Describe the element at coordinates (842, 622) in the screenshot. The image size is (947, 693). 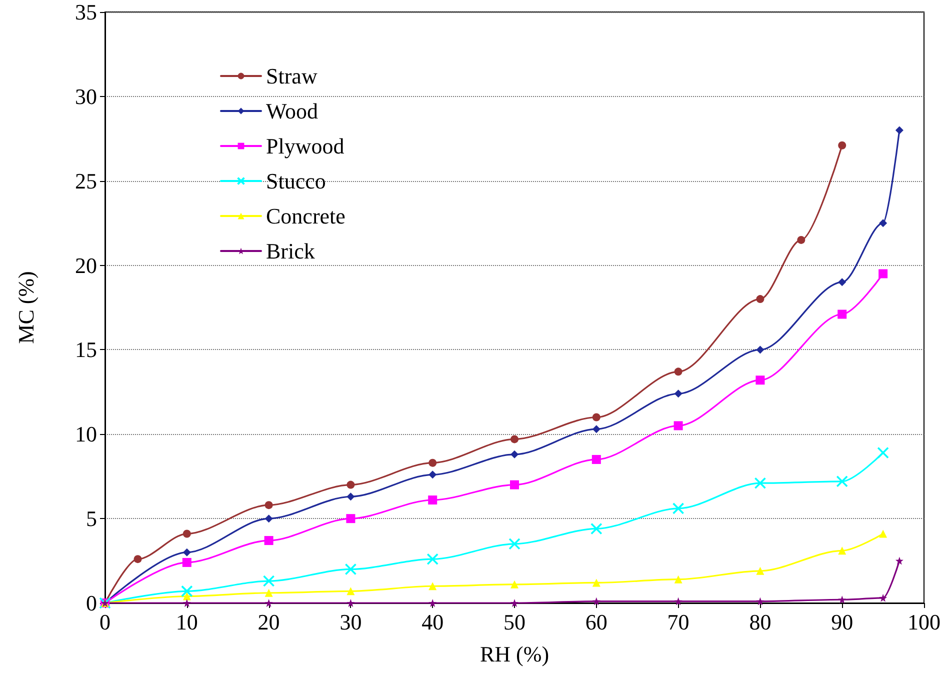
I see `x-tick-label: 90` at that location.